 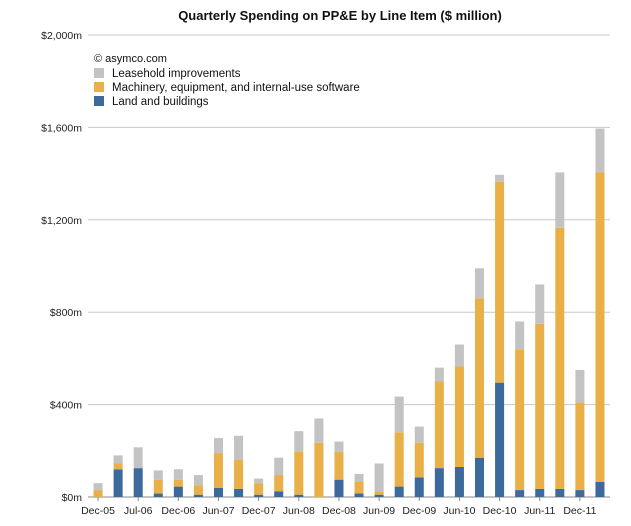 What do you see at coordinates (299, 511) in the screenshot?
I see `x-tick-label: Jun-08` at bounding box center [299, 511].